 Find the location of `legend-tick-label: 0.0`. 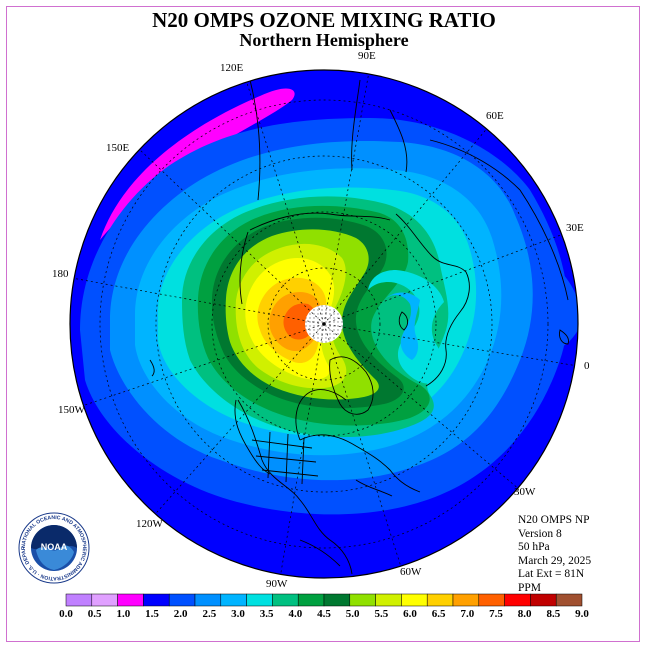

legend-tick-label: 0.0 is located at coordinates (66, 614).